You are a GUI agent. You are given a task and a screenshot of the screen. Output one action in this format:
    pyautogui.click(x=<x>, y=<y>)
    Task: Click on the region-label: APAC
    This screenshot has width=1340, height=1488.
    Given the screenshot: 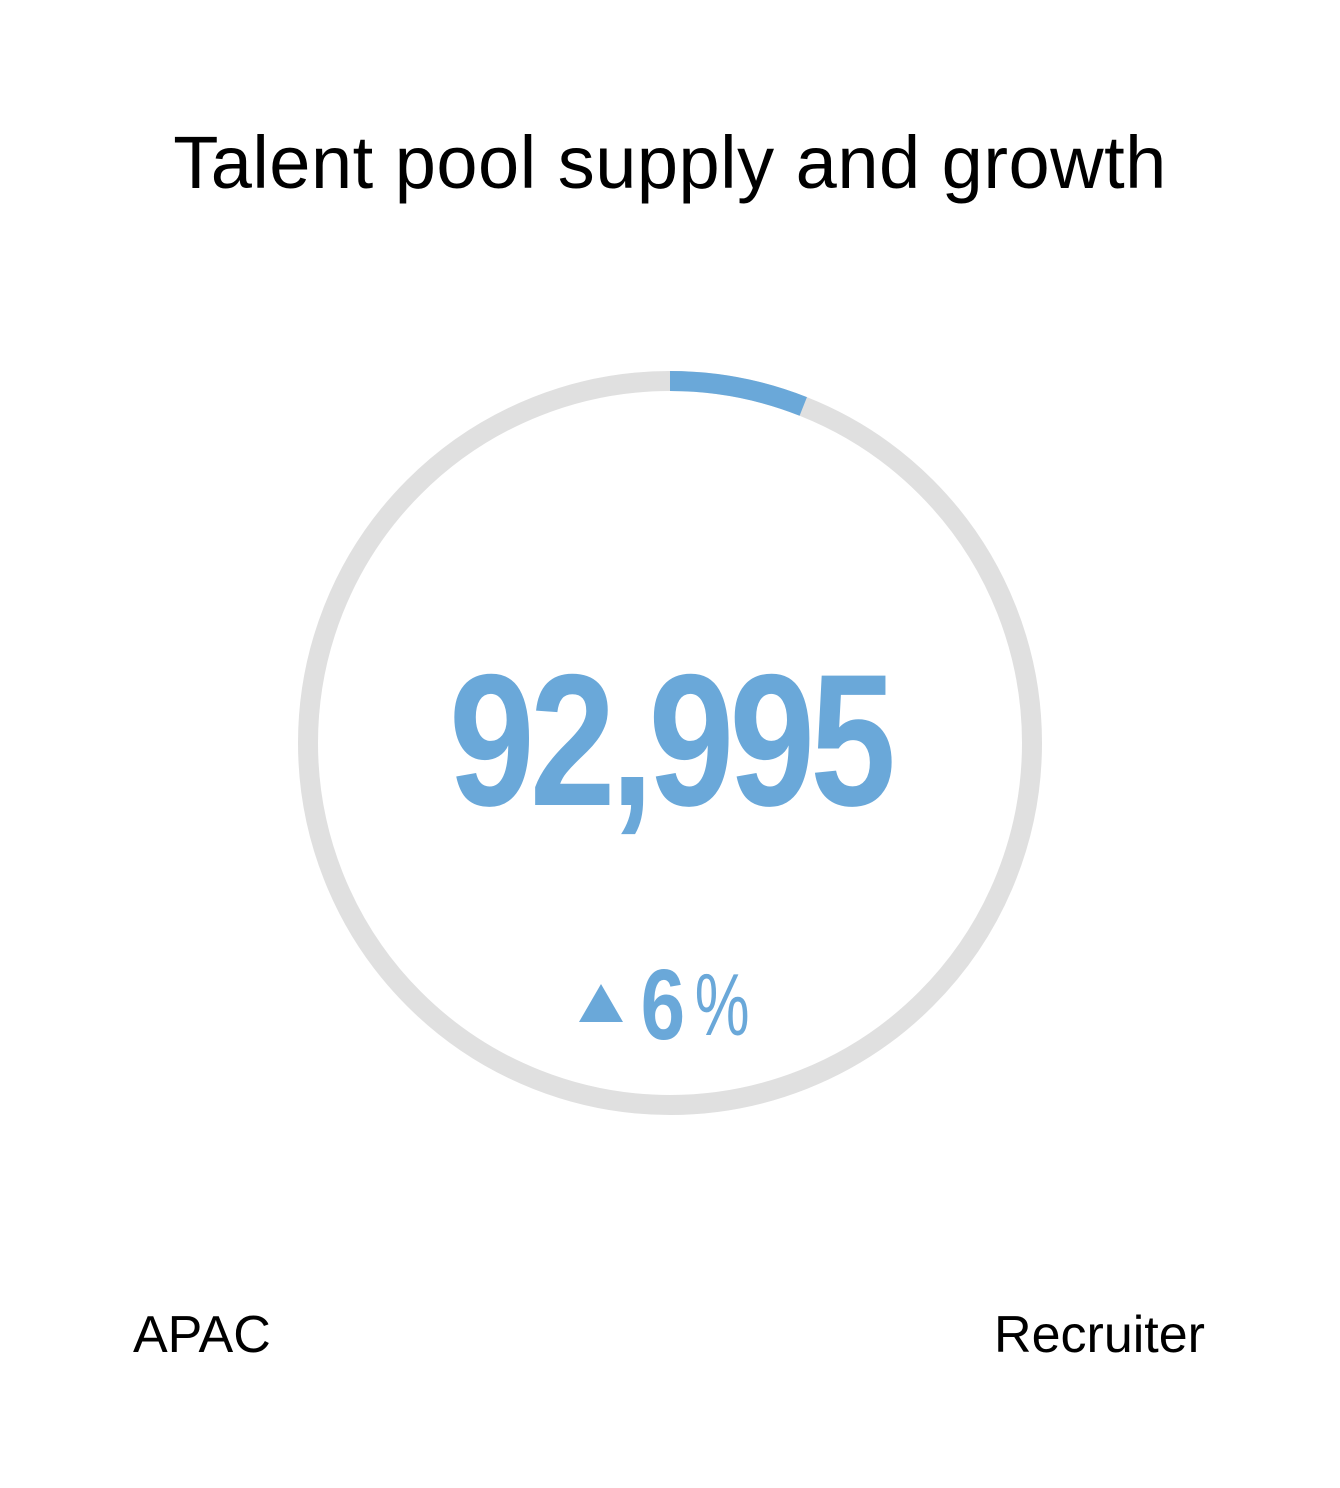 What is the action you would take?
    pyautogui.click(x=202, y=1335)
    